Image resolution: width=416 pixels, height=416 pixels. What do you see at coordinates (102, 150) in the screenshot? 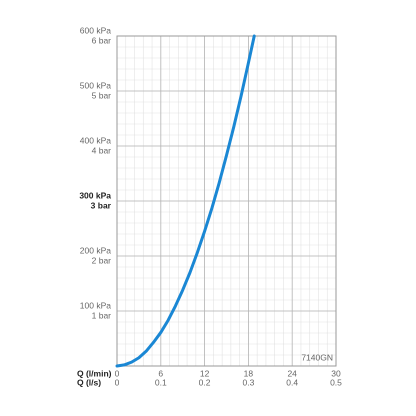
I see `y2-tick-label: 4 bar` at bounding box center [102, 150].